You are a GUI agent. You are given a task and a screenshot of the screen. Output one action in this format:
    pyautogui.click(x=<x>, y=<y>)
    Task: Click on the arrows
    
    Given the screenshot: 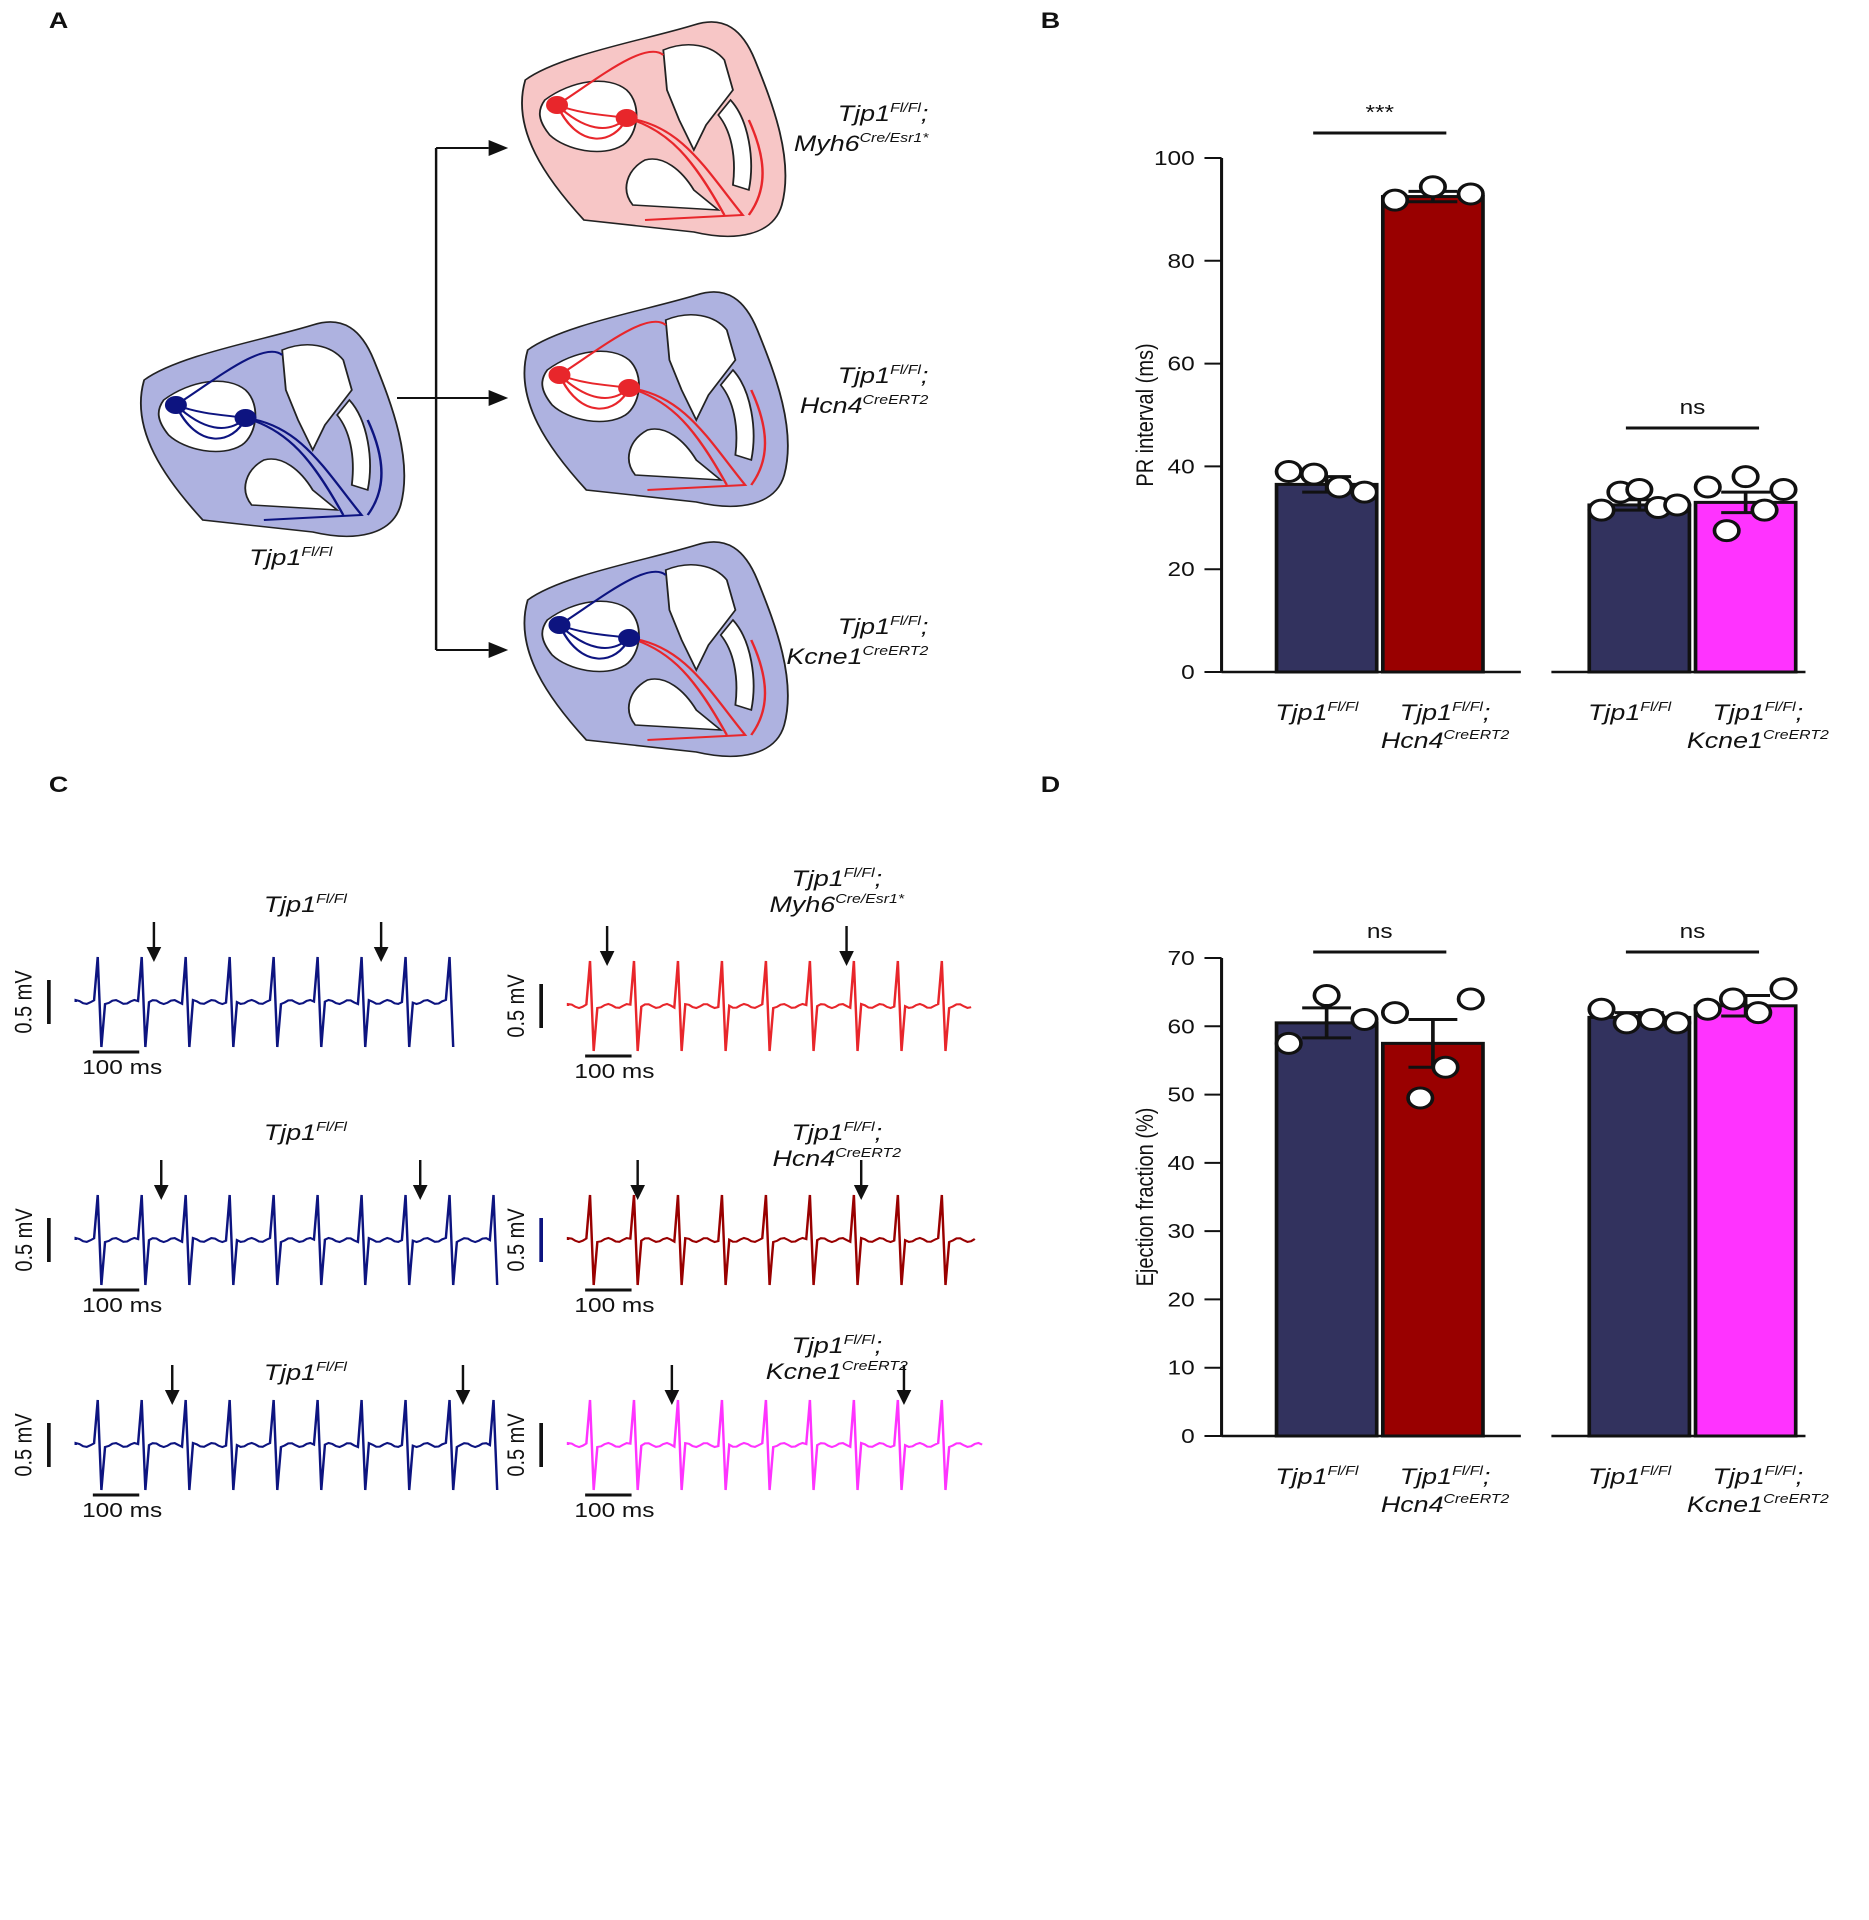 What is the action you would take?
    pyautogui.click(x=443, y=399)
    